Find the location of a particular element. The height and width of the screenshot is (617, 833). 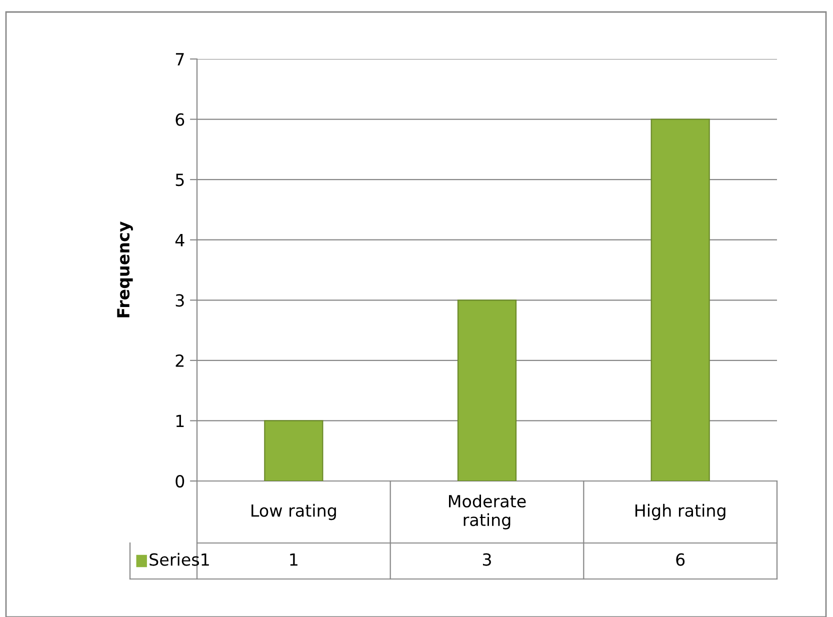

y-tick-label: 3 is located at coordinates (180, 300).